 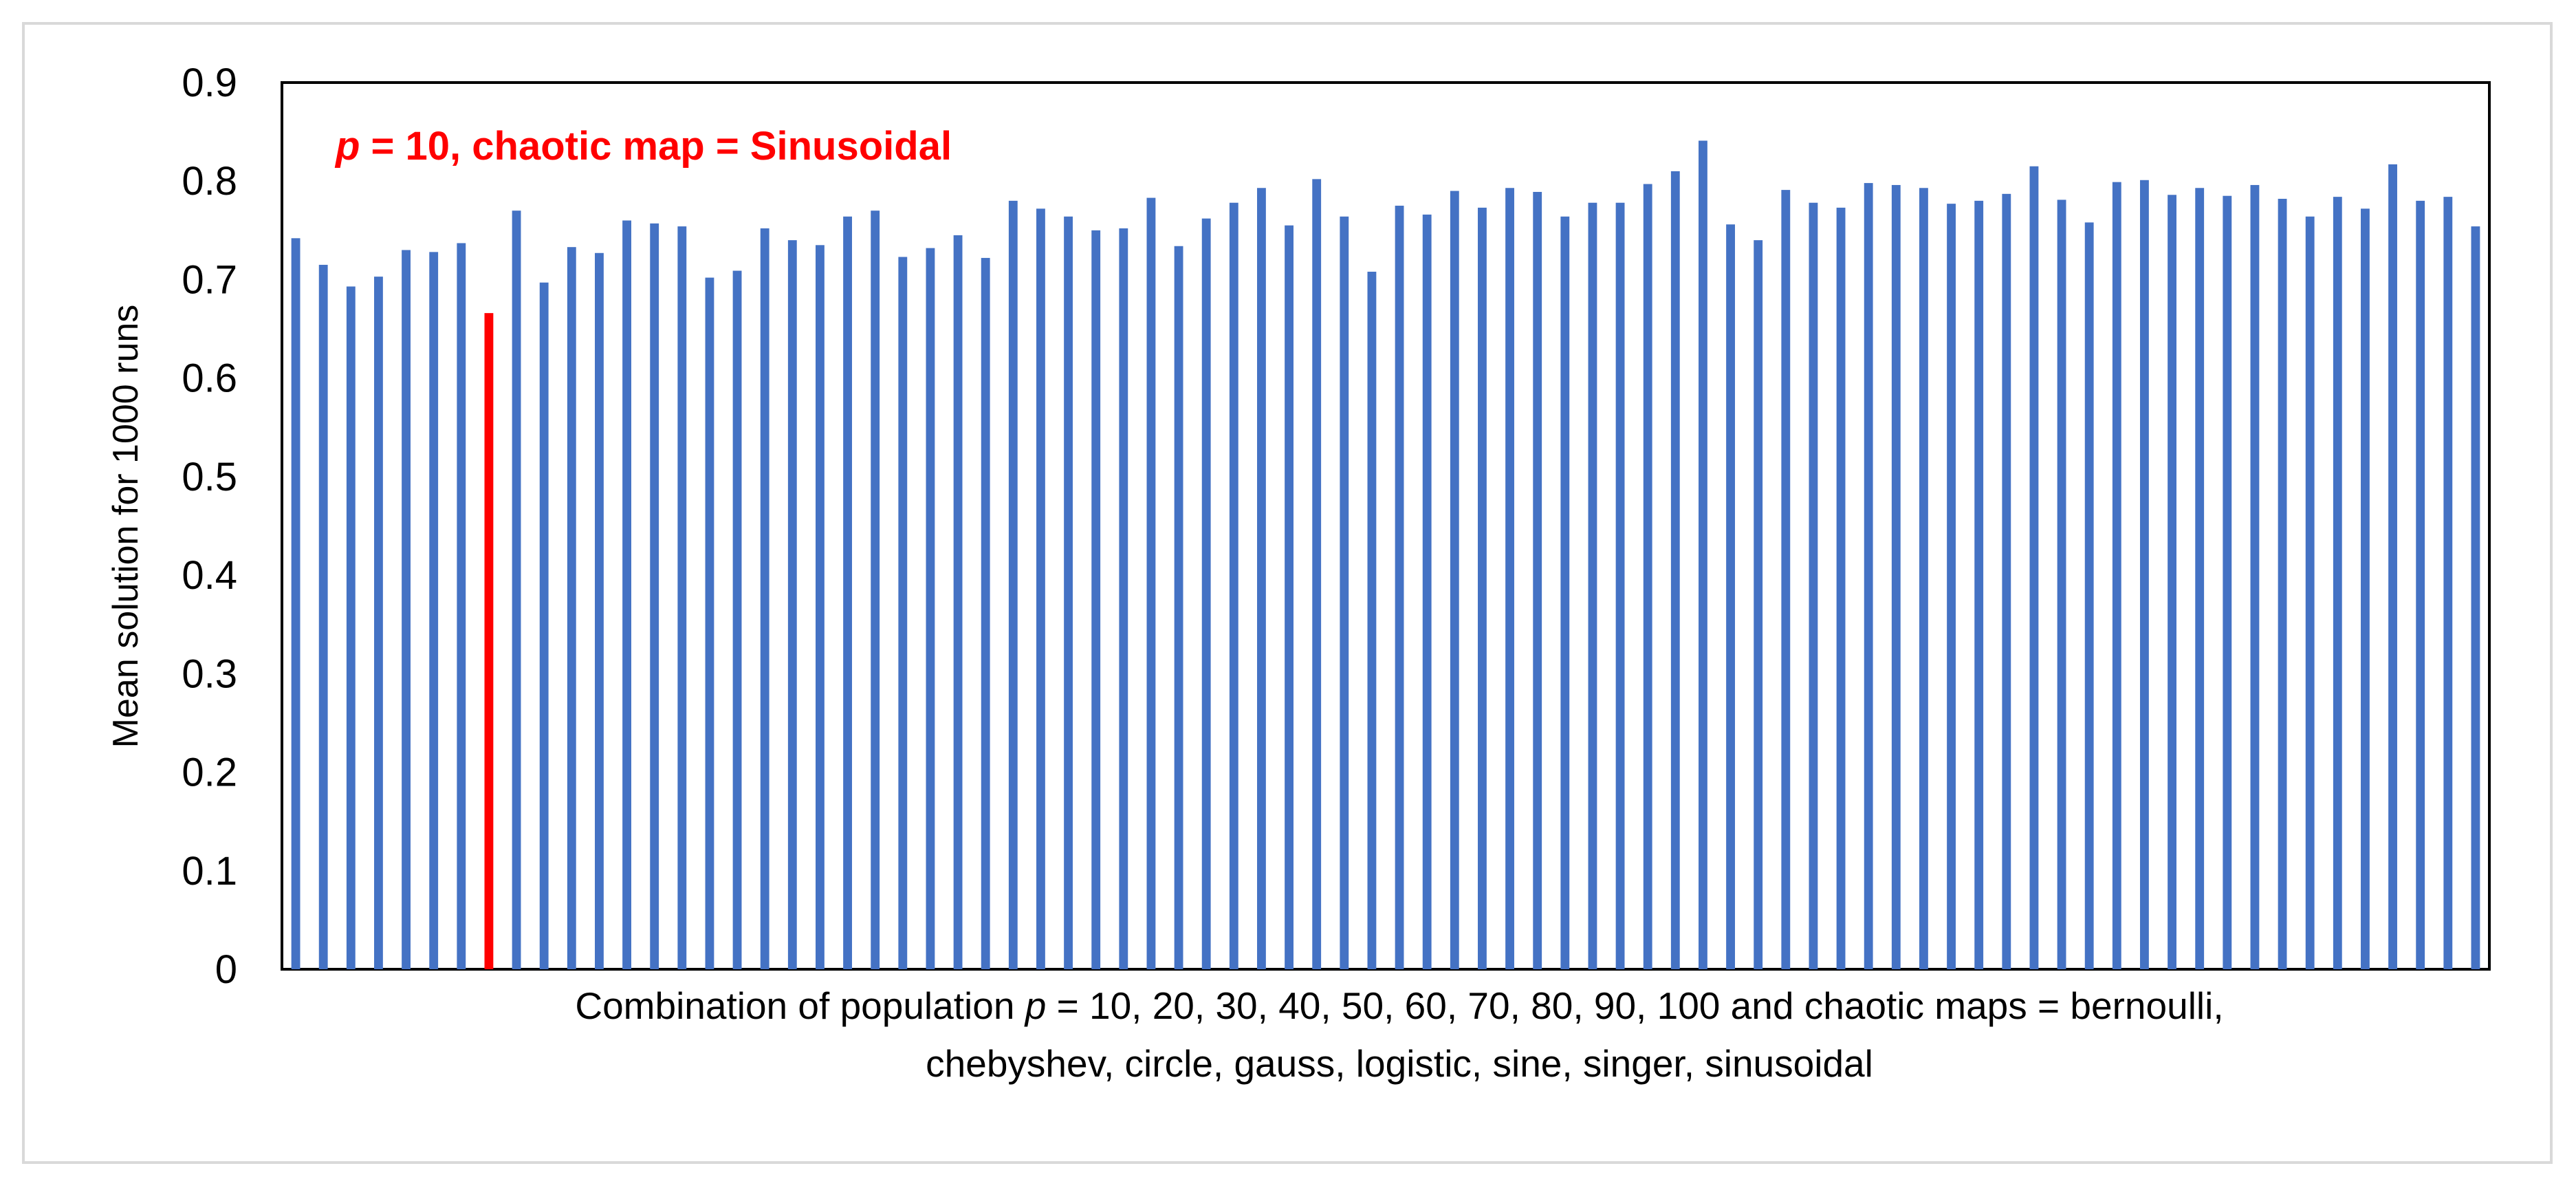 I want to click on y-tick-label: 0.6, so click(x=209, y=378).